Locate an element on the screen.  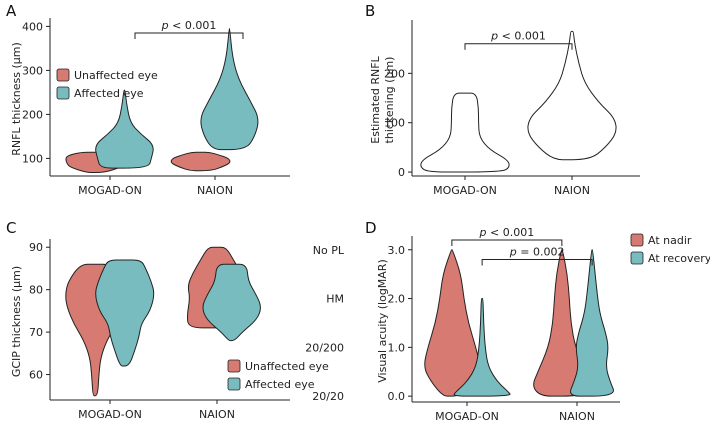
violin-mogad-on-at-nadir is located at coordinates (452, 323).